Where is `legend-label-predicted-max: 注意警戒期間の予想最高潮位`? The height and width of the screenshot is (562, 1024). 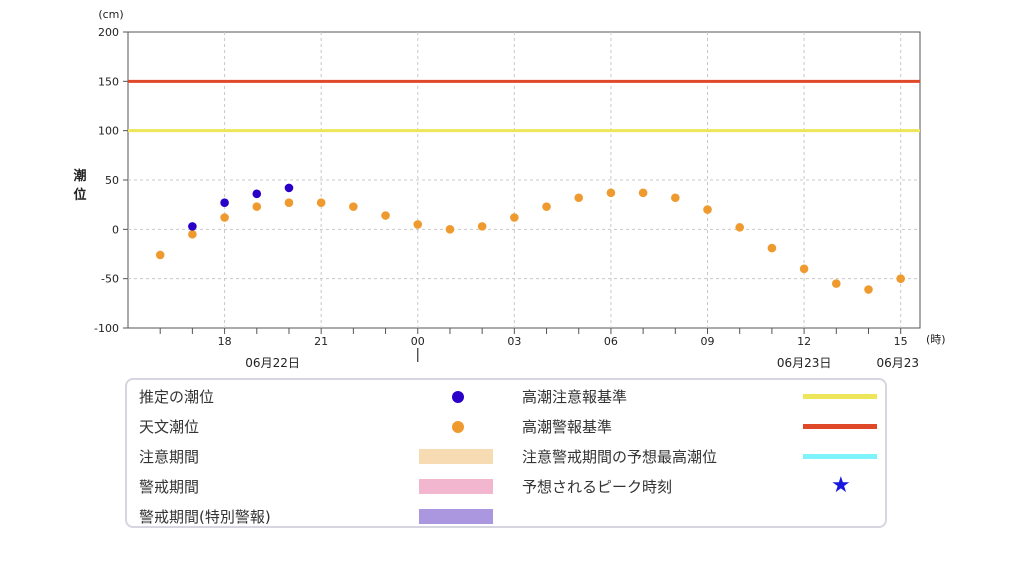
legend-label-predicted-max: 注意警戒期間の予想最高潮位 is located at coordinates (620, 457).